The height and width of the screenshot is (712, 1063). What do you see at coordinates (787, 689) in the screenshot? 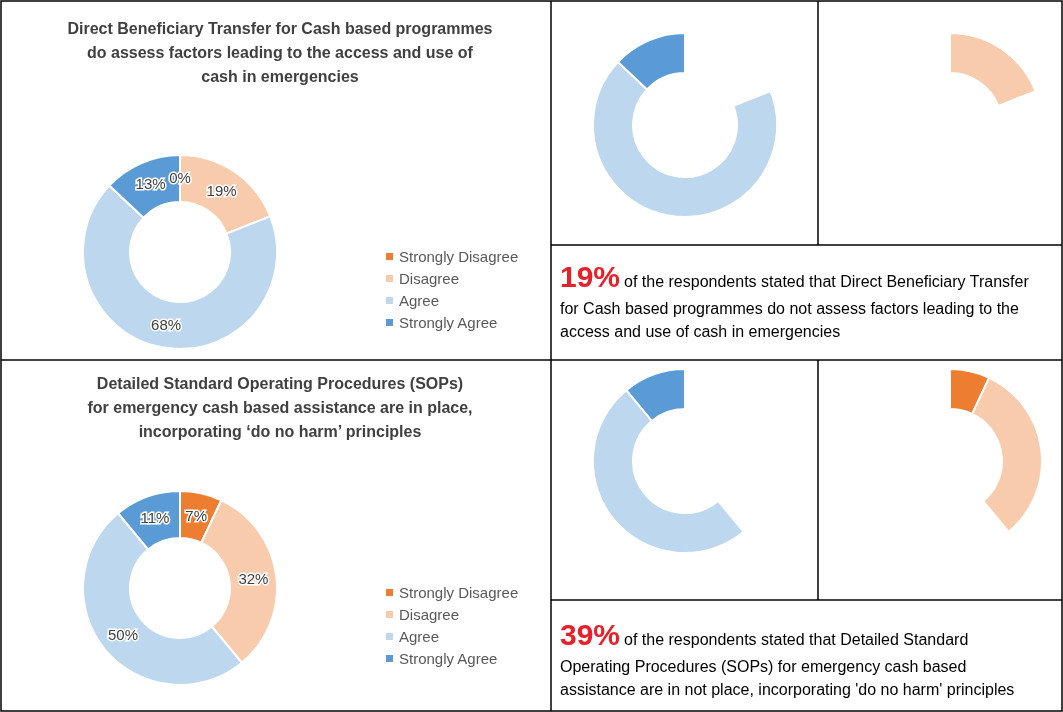
I see `text: assistance are in not place, incorporating 'do no harm' principles` at bounding box center [787, 689].